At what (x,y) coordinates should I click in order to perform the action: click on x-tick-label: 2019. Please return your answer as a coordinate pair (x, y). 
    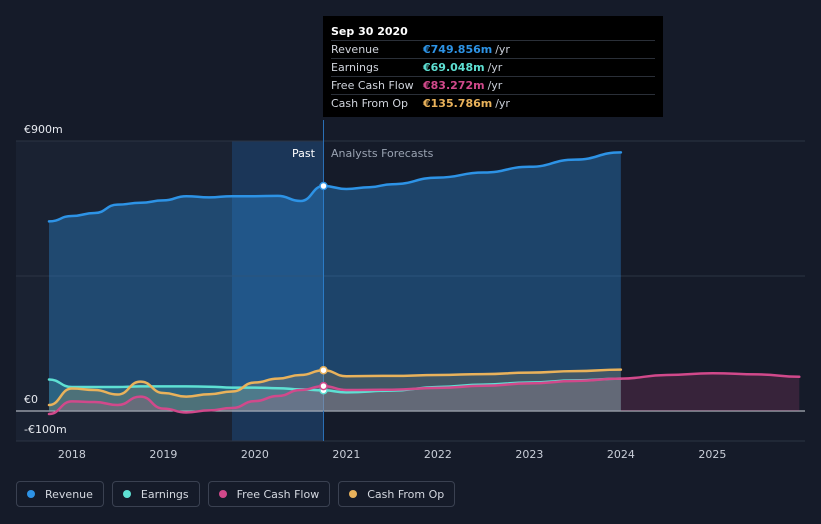
    Looking at the image, I should click on (163, 454).